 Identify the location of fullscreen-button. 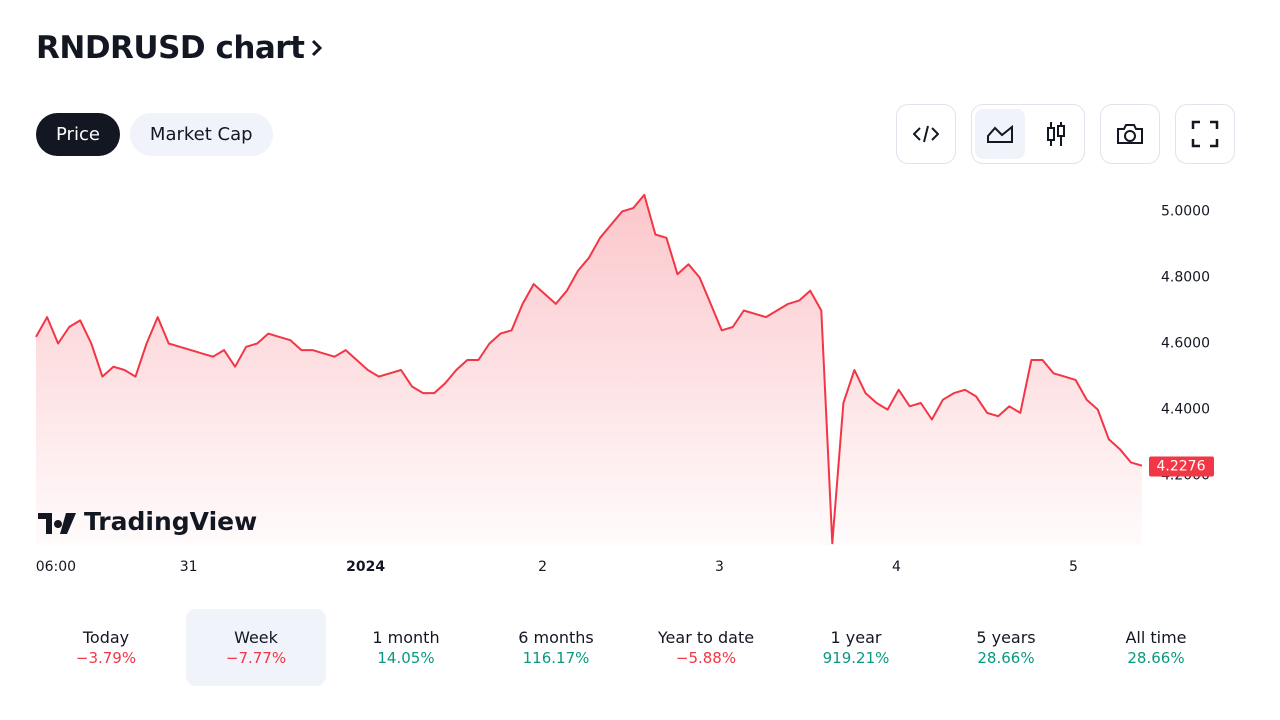
(1205, 134).